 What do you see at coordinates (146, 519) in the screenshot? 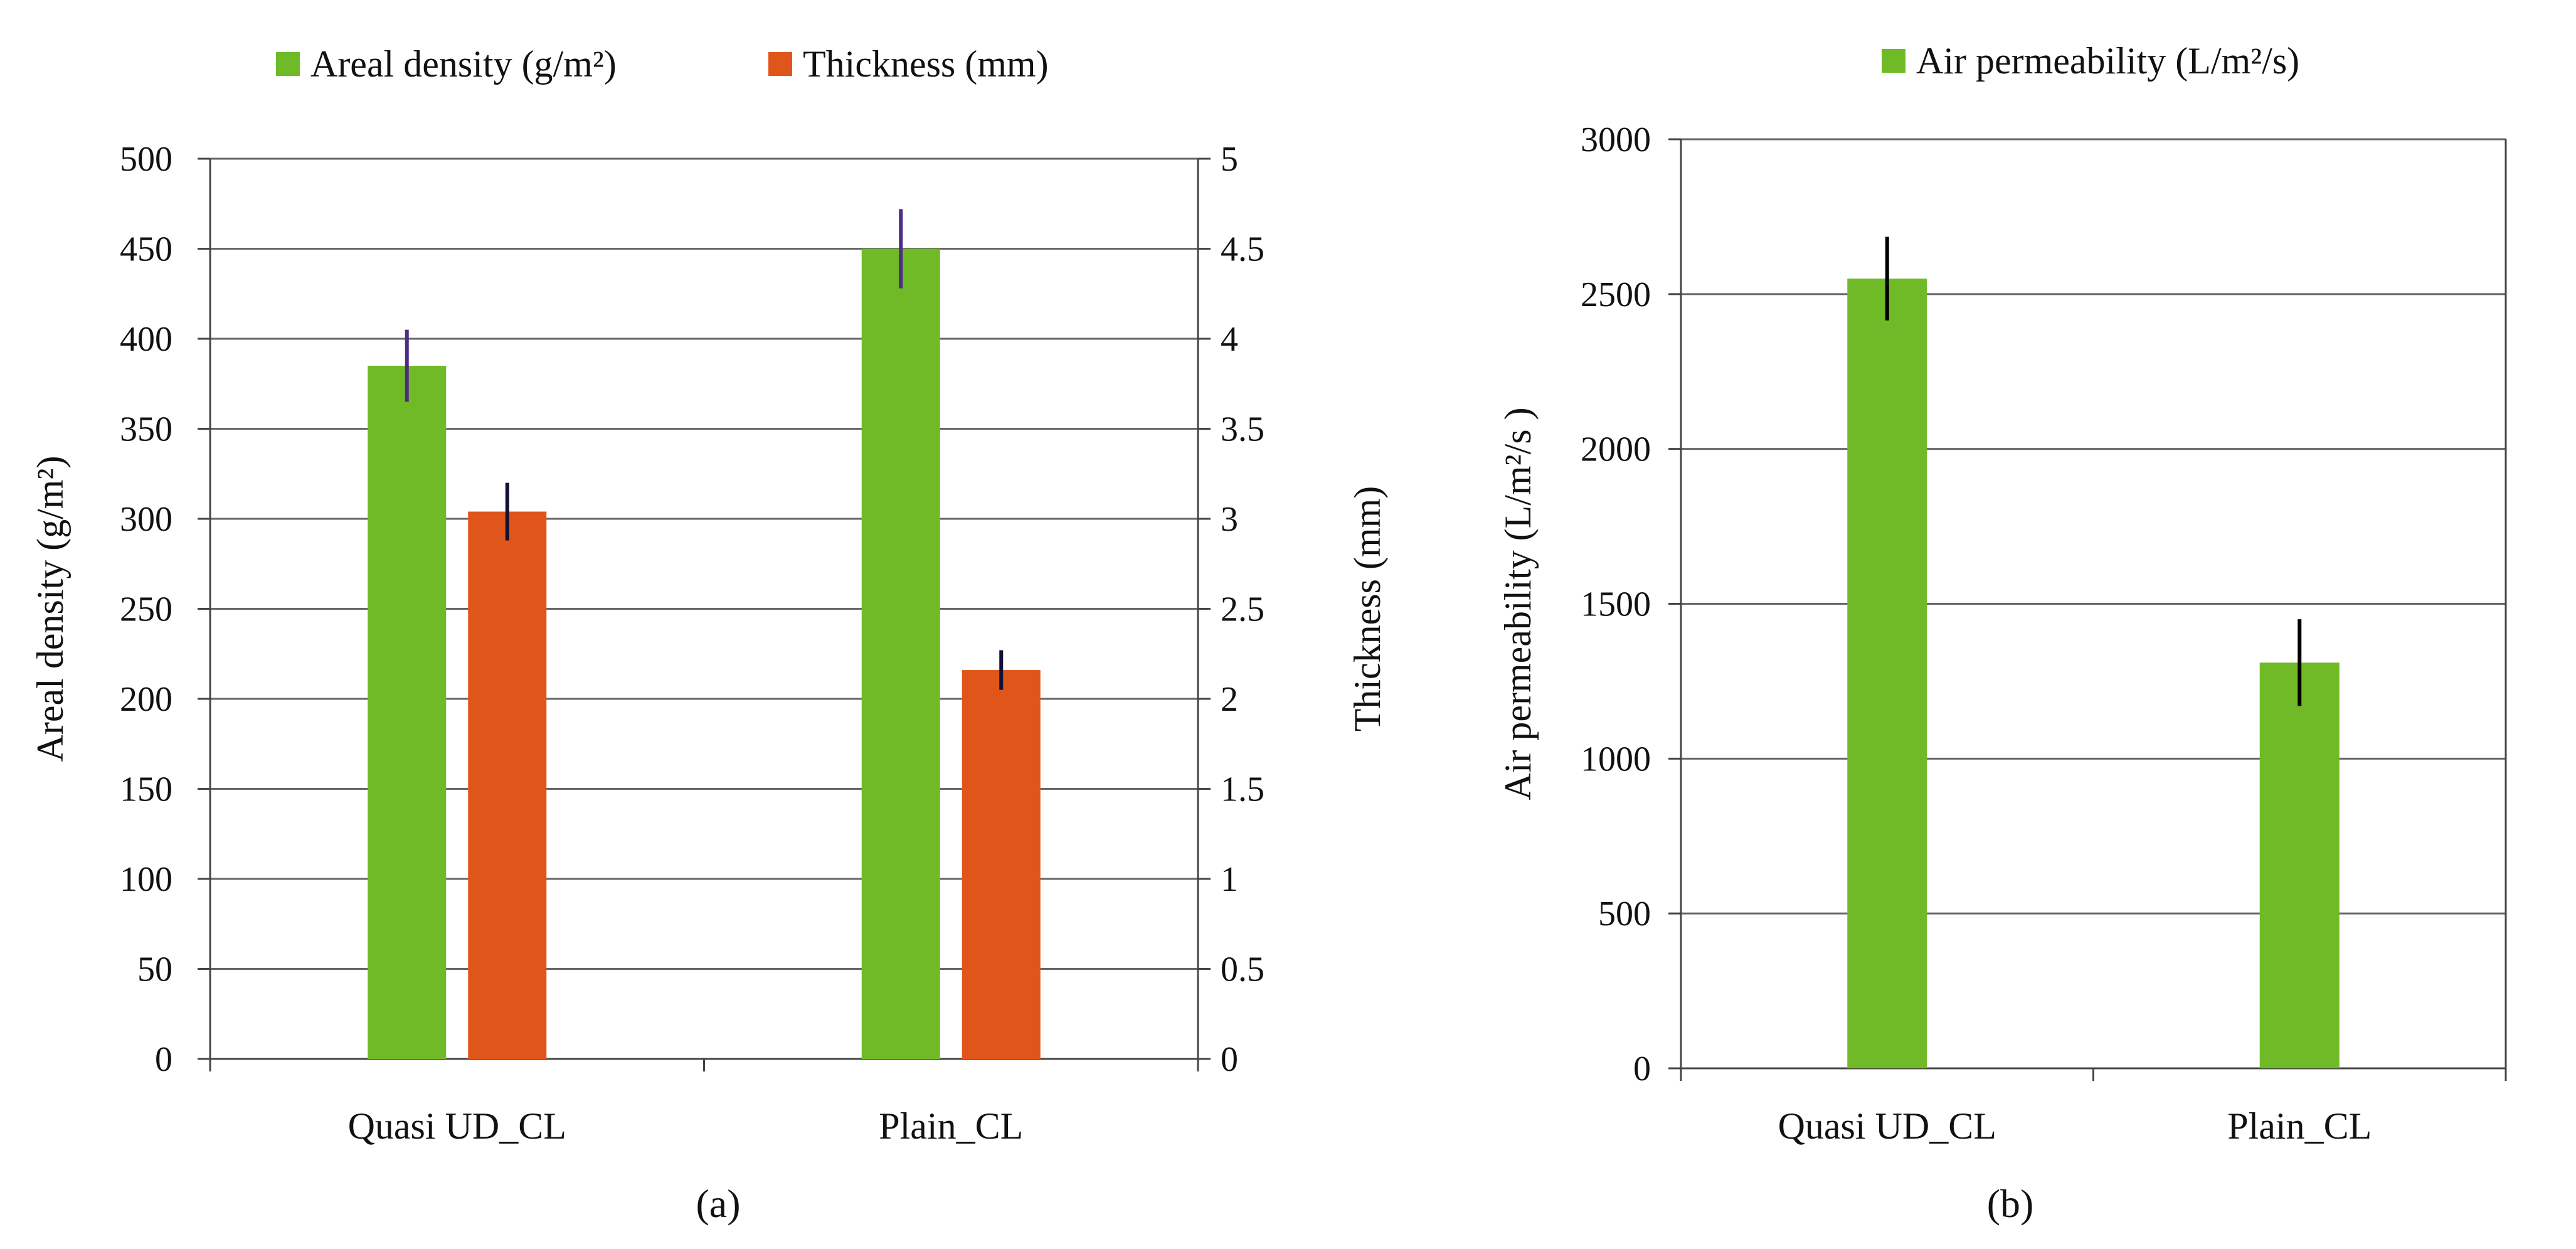
I see `y-tick-label-left: 300` at bounding box center [146, 519].